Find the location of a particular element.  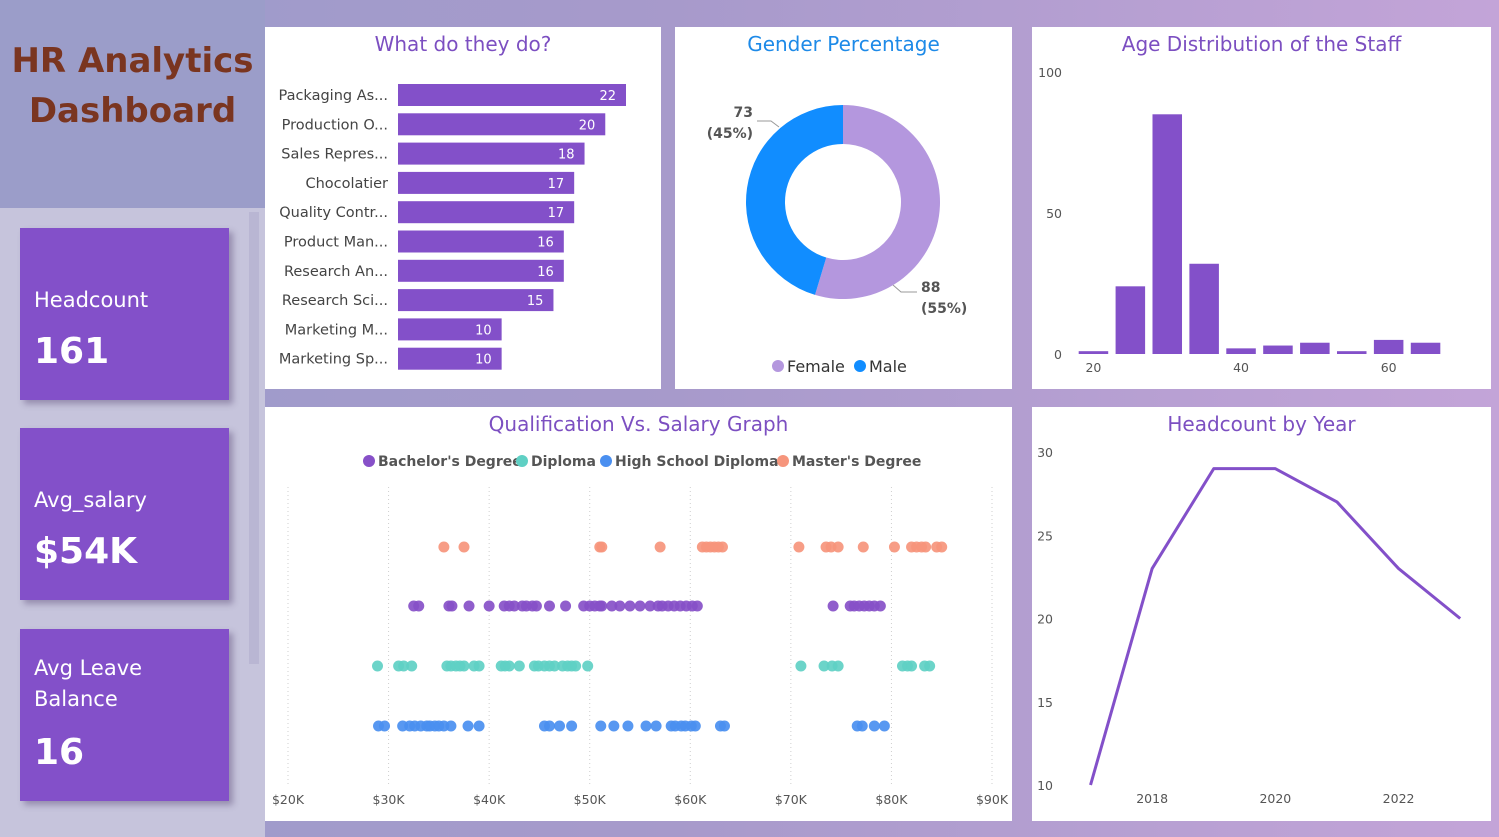

chart-title: What do they do? is located at coordinates (463, 44).